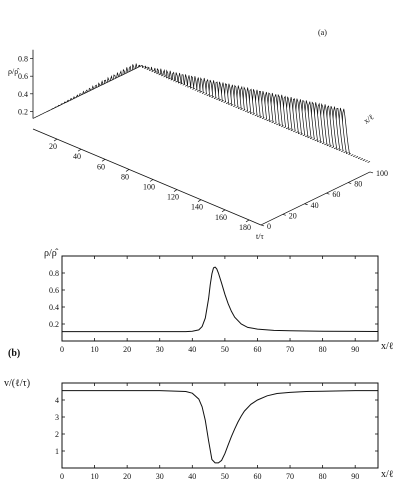  Describe the element at coordinates (160, 476) in the screenshot. I see `panel-c-xtick-label: 30` at that location.